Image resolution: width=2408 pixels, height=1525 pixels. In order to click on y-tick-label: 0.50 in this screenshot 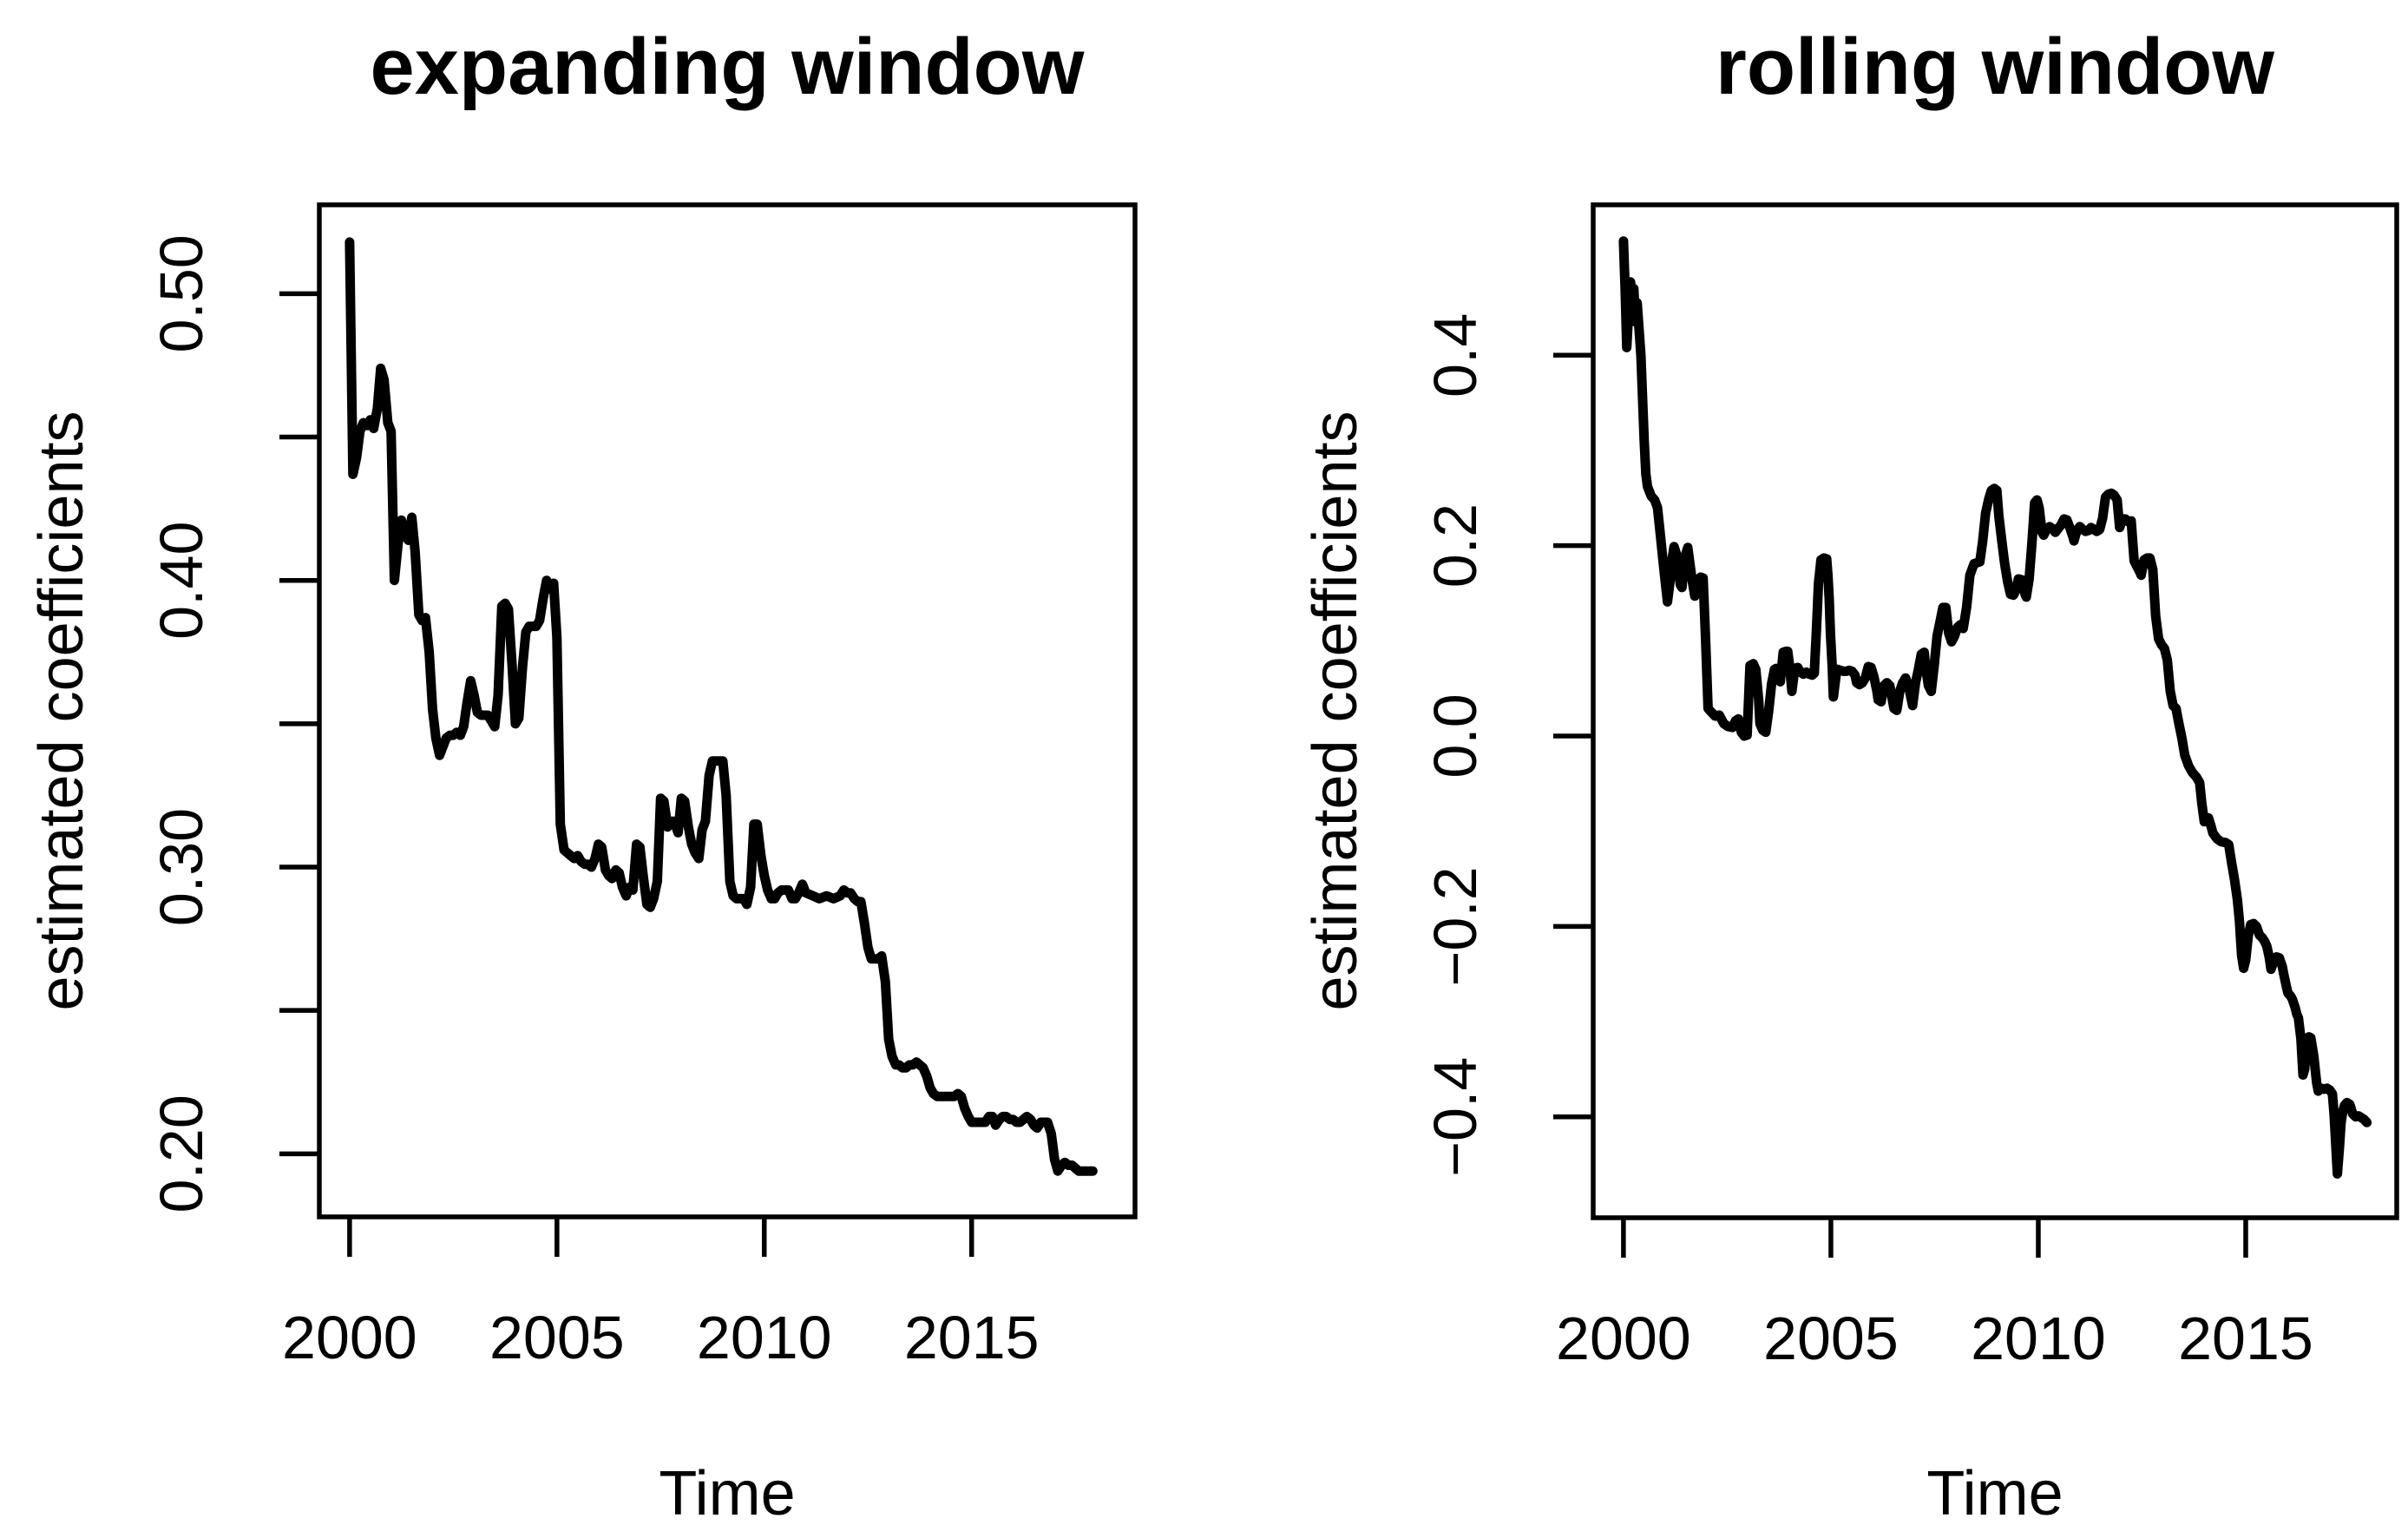, I will do `click(181, 293)`.